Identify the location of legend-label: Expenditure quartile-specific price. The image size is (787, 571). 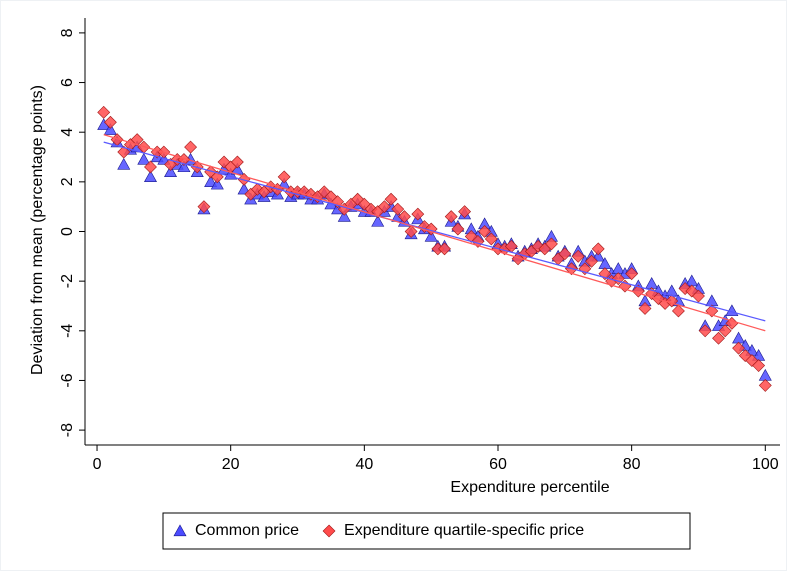
(464, 530).